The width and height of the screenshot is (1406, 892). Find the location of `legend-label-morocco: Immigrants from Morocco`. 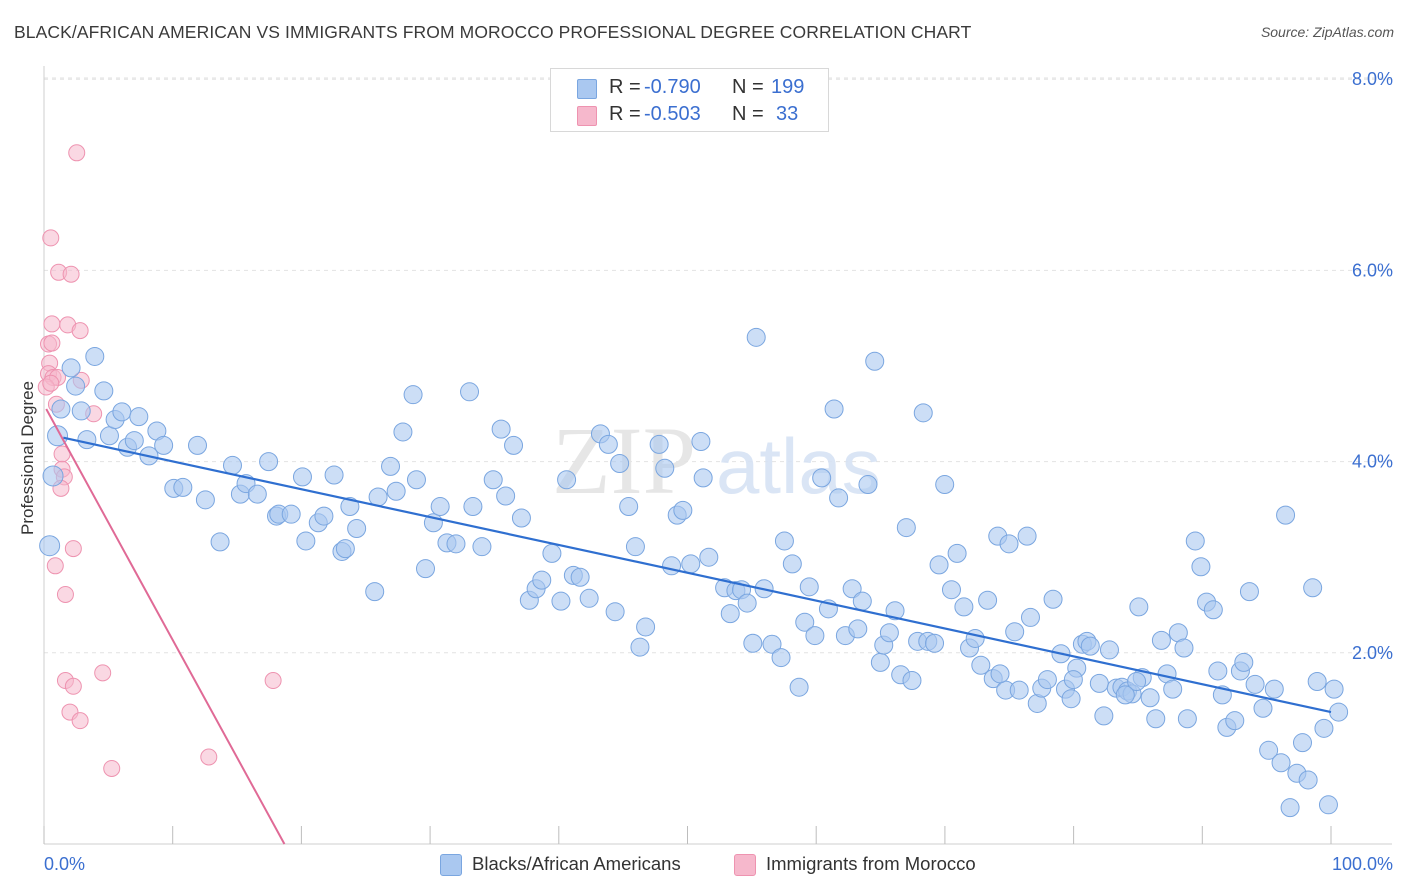

legend-label-morocco: Immigrants from Morocco is located at coordinates (871, 863).